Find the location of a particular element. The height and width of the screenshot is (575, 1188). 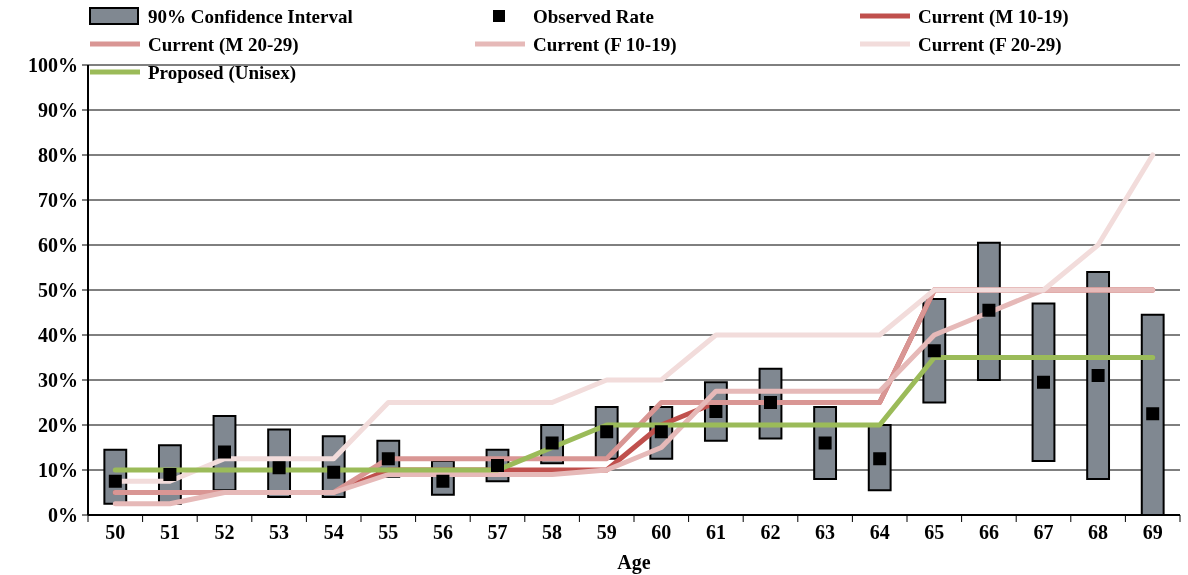

x-tick-label: 68 is located at coordinates (1098, 532).